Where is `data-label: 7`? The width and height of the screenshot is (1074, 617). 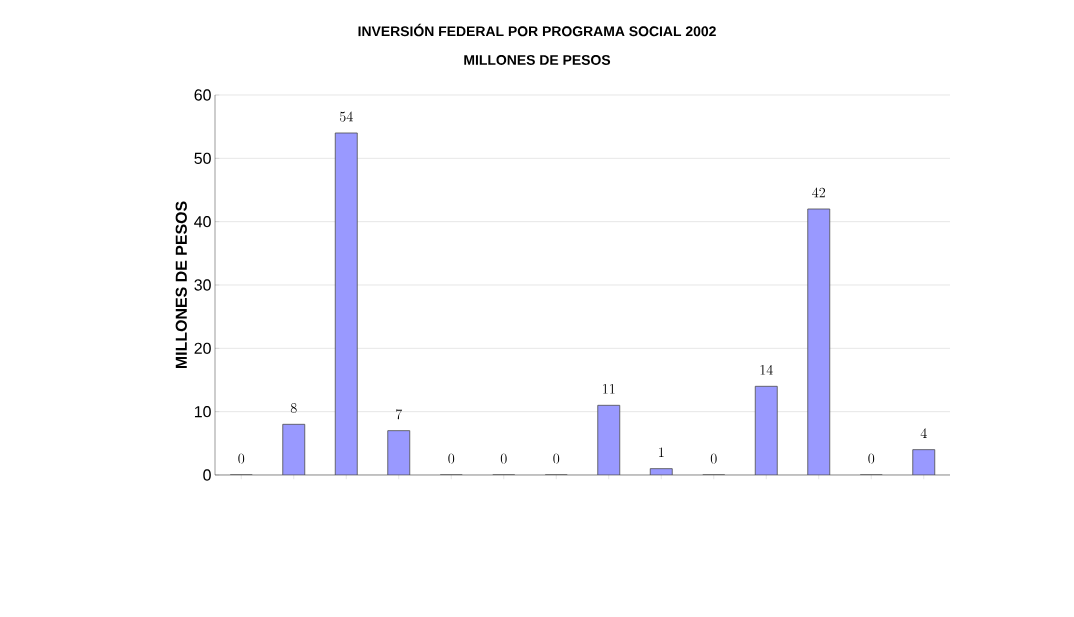 data-label: 7 is located at coordinates (399, 414).